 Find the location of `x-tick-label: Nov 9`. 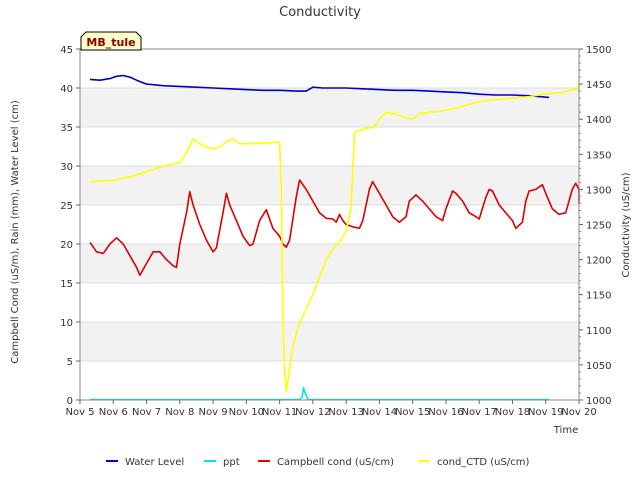

x-tick-label: Nov 9 is located at coordinates (213, 412).